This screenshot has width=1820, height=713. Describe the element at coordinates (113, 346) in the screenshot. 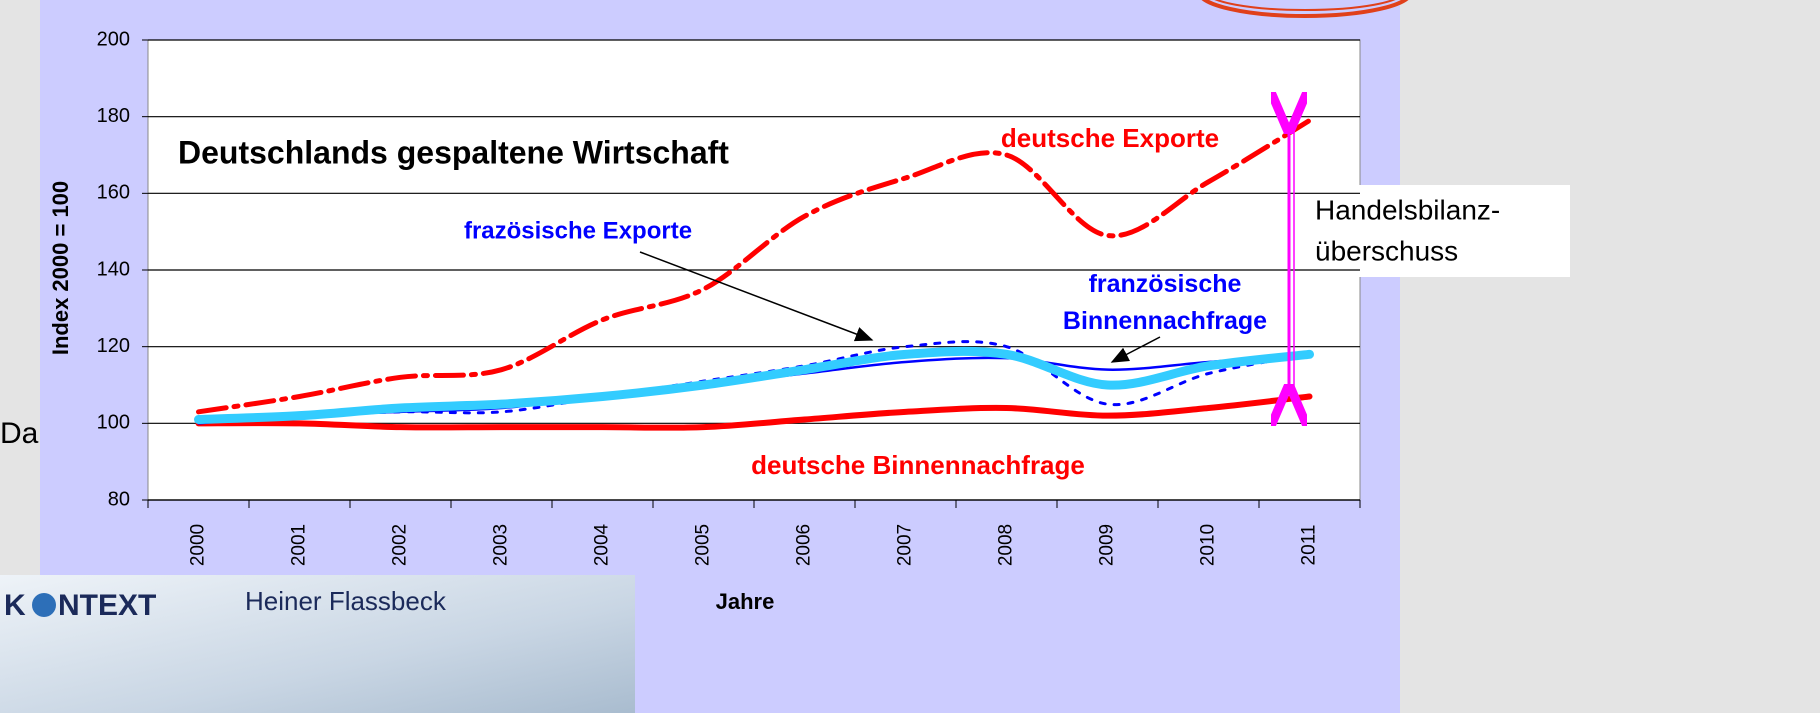

I see `y-tick-label: 120` at that location.